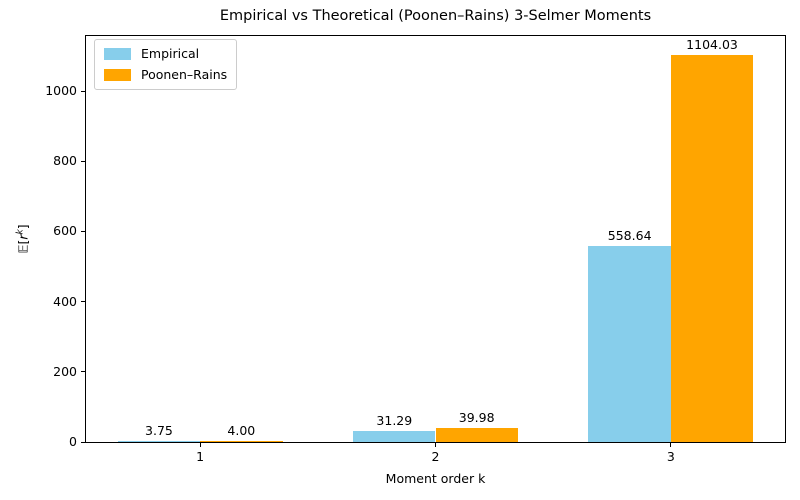  Describe the element at coordinates (159, 441) in the screenshot. I see `bar-empirical-k1` at that location.